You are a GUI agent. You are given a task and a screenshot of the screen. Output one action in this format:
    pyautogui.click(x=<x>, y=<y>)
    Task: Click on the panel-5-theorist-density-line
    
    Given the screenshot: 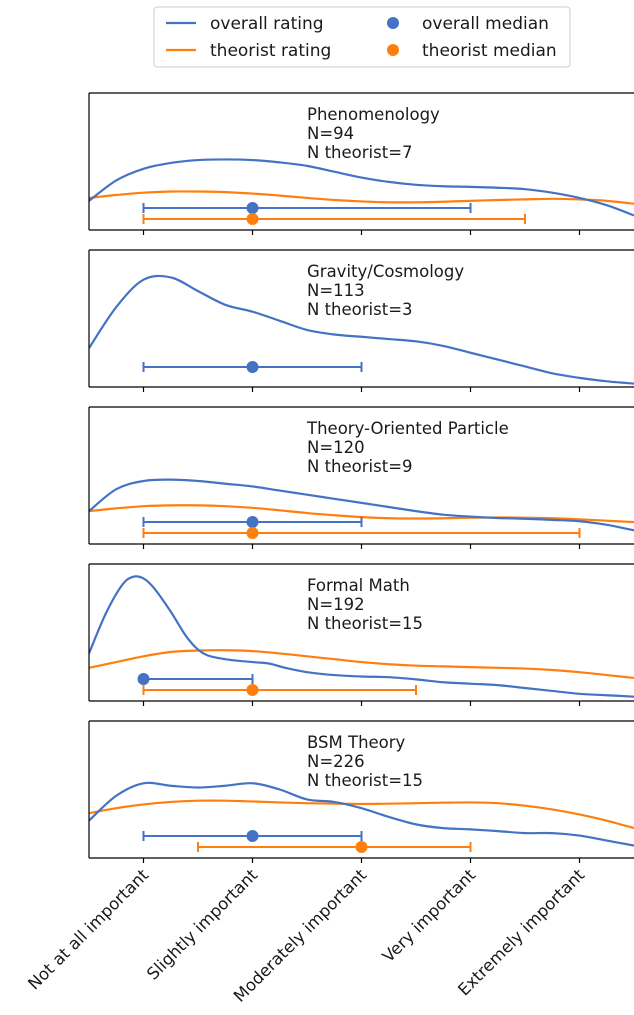 What is the action you would take?
    pyautogui.click(x=361, y=814)
    